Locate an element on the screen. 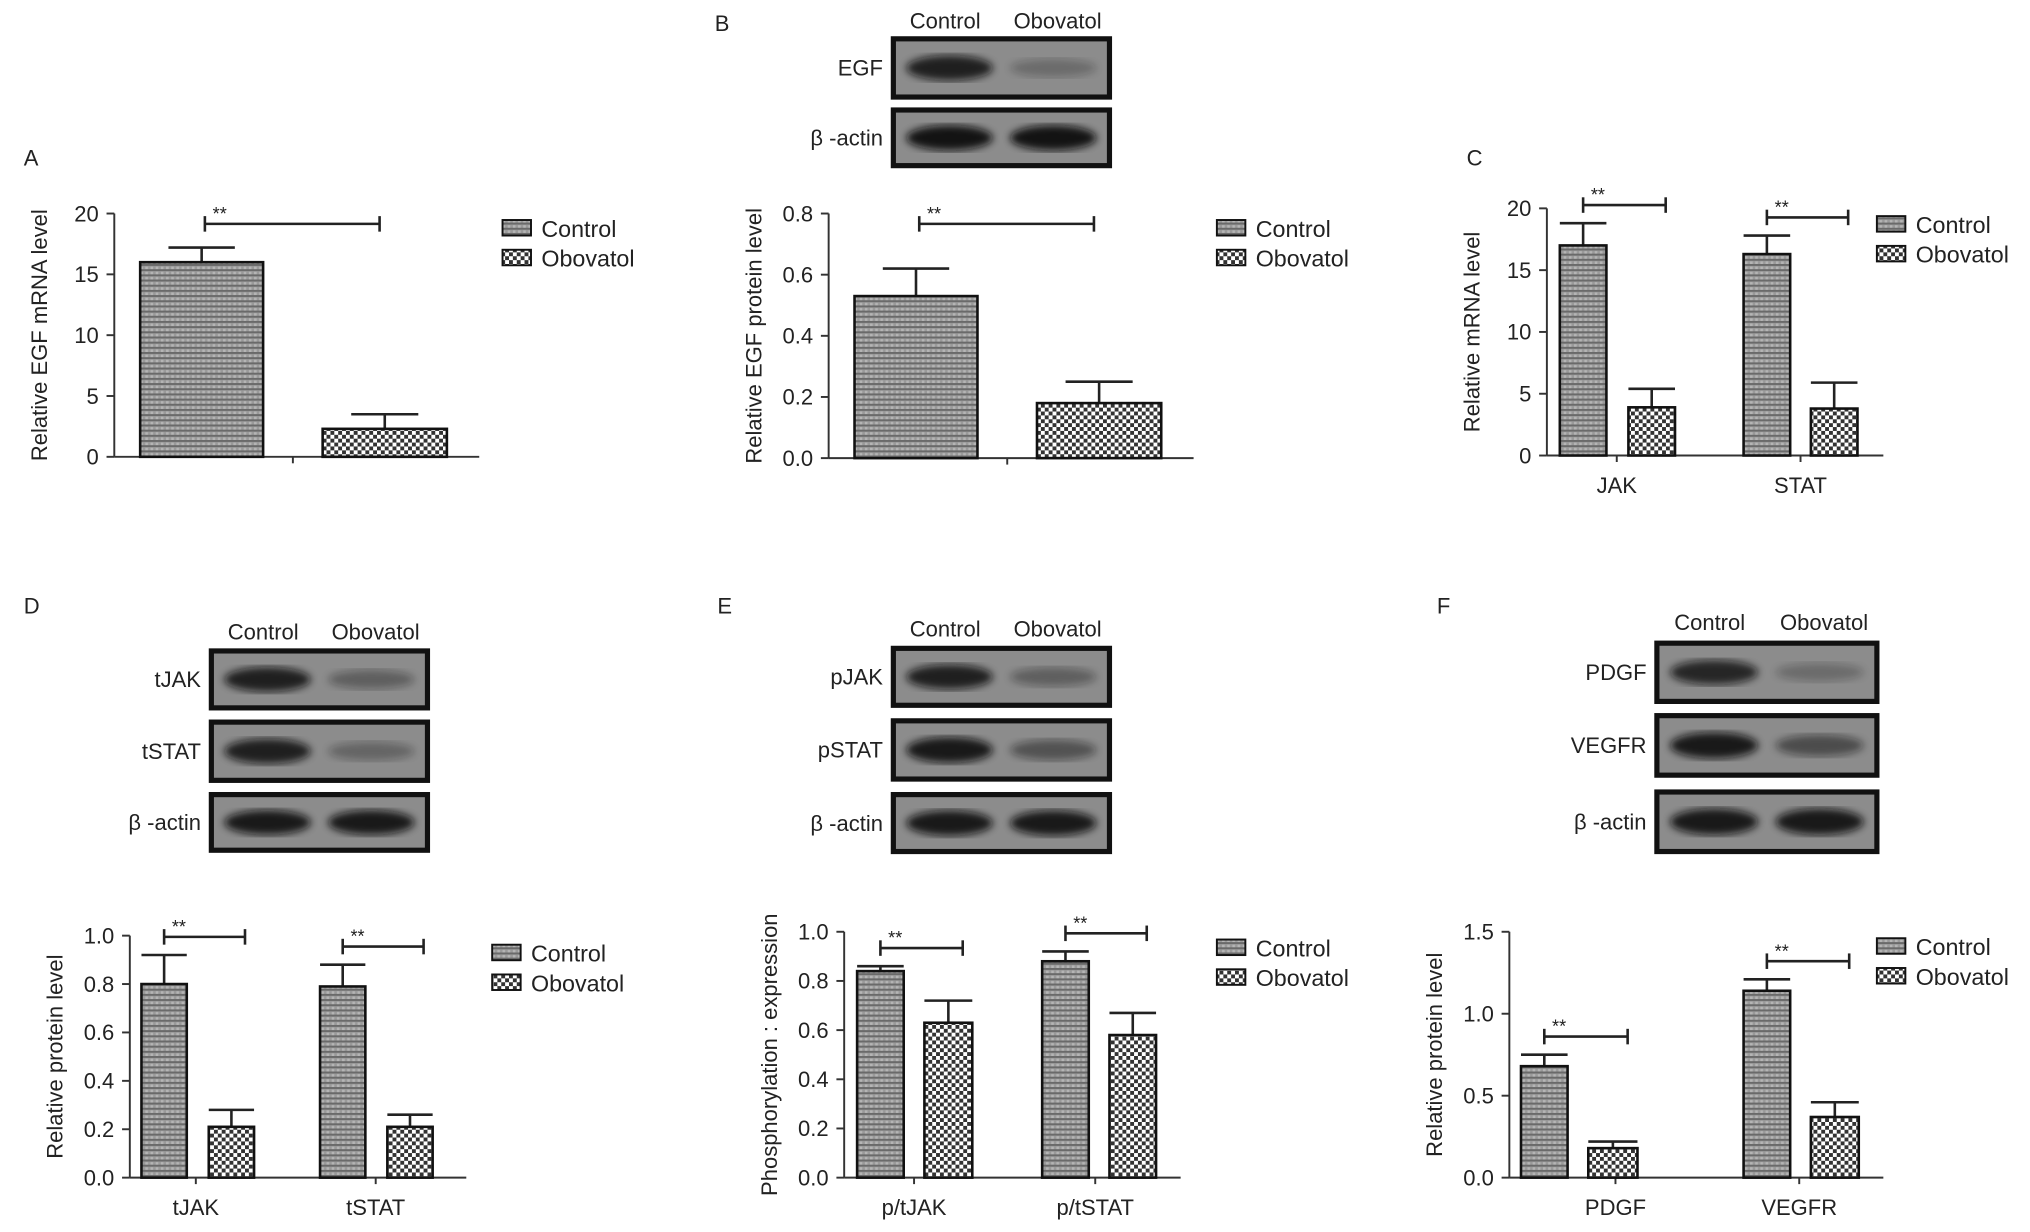 The height and width of the screenshot is (1232, 2030). panel-letter: F is located at coordinates (1443, 605).